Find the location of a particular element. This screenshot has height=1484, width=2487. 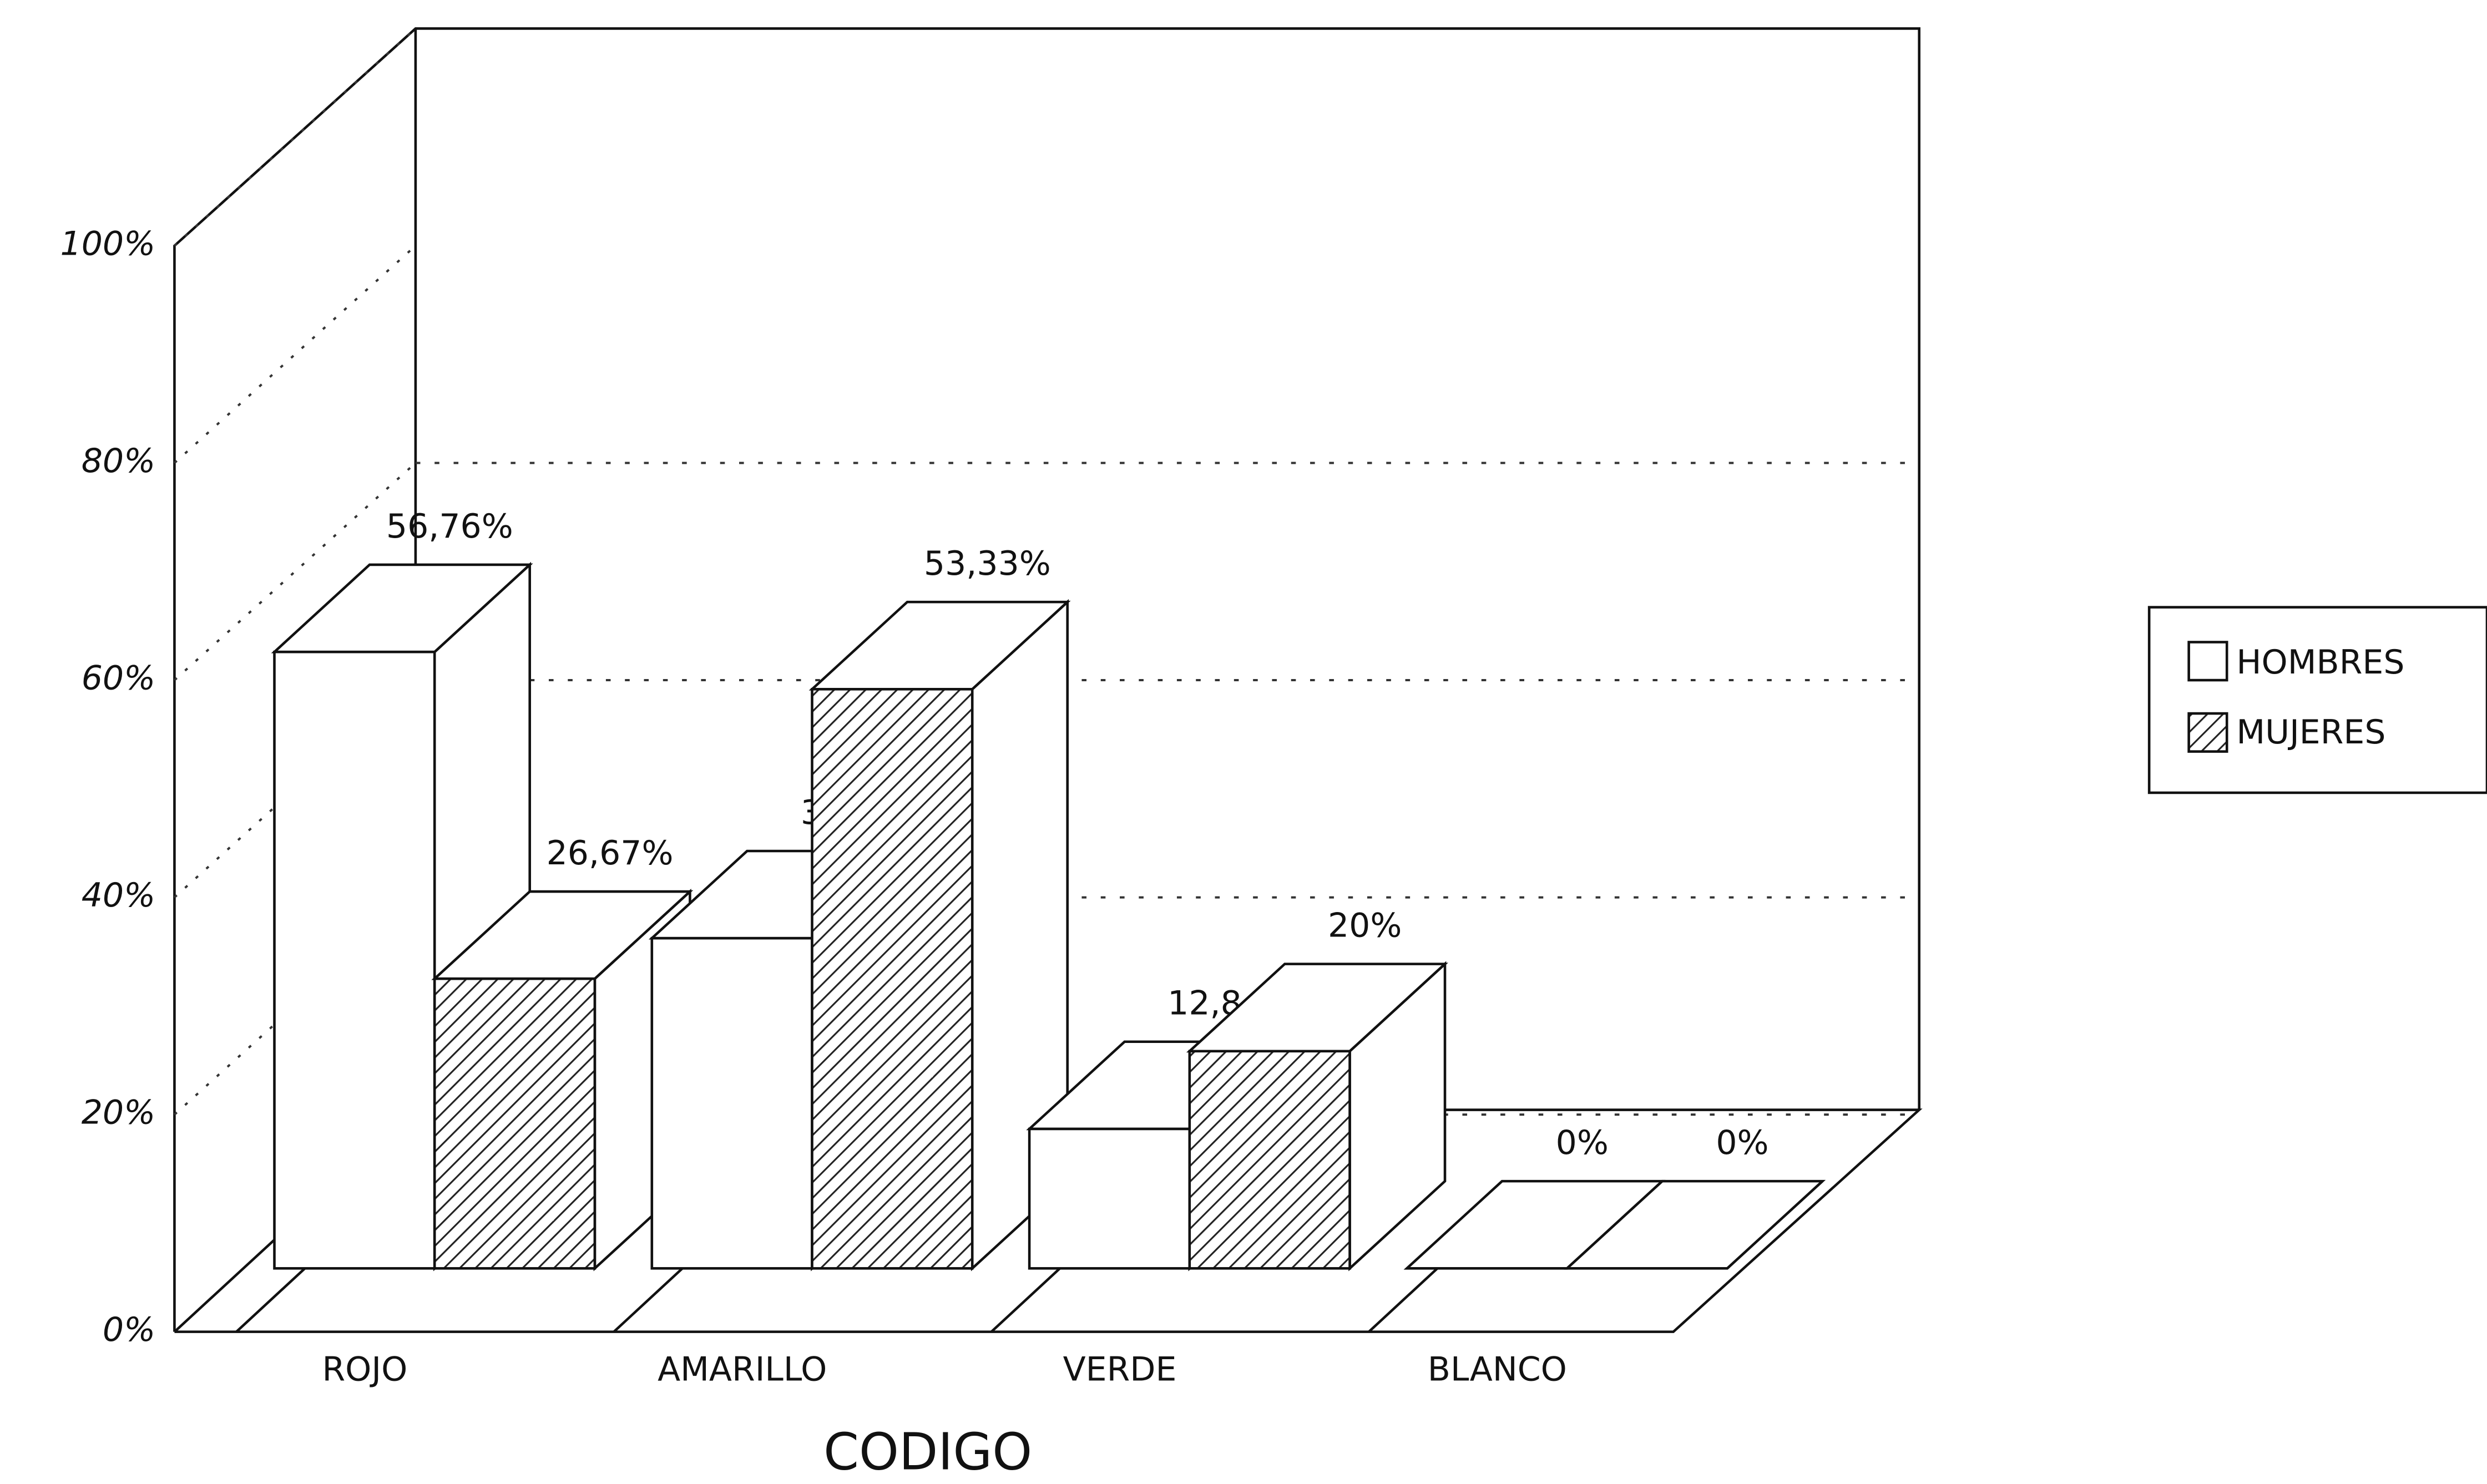

x-tick-label: VERDE is located at coordinates (1120, 1369).